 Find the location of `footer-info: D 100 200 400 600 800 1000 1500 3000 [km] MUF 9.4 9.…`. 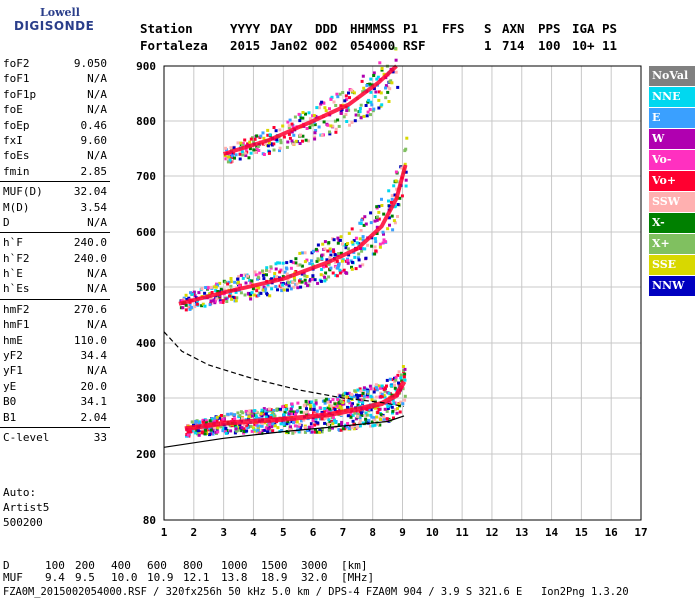

footer-info: D 100 200 400 600 800 1000 1500 3000 [km] MUF 9.4 9.… is located at coordinates (350, 579).